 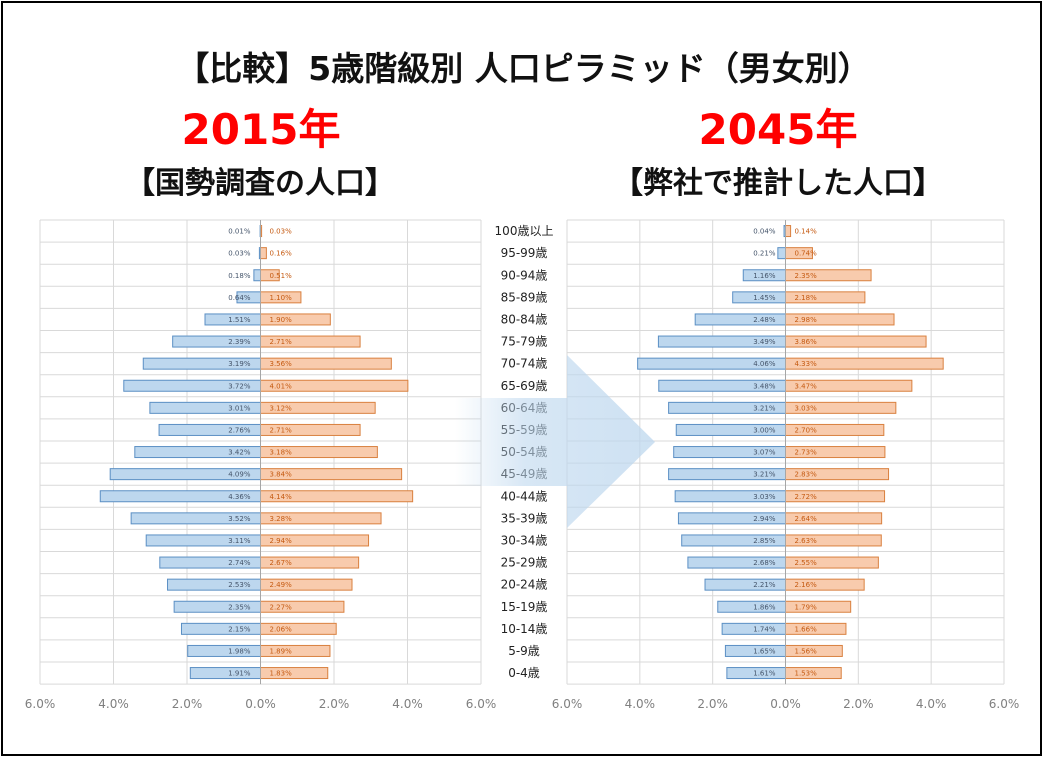 I want to click on data-label-right: 2.72%, so click(x=806, y=497).